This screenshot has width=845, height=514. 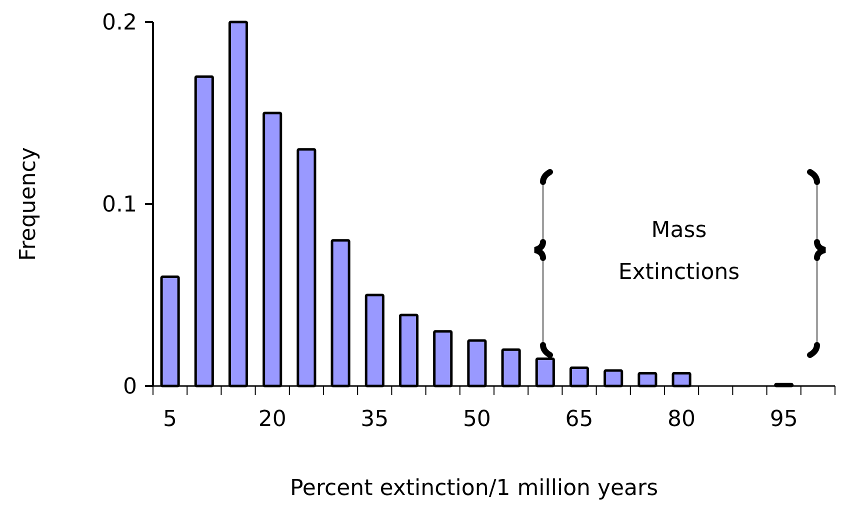 I want to click on x-tick-label: 5, so click(x=170, y=419).